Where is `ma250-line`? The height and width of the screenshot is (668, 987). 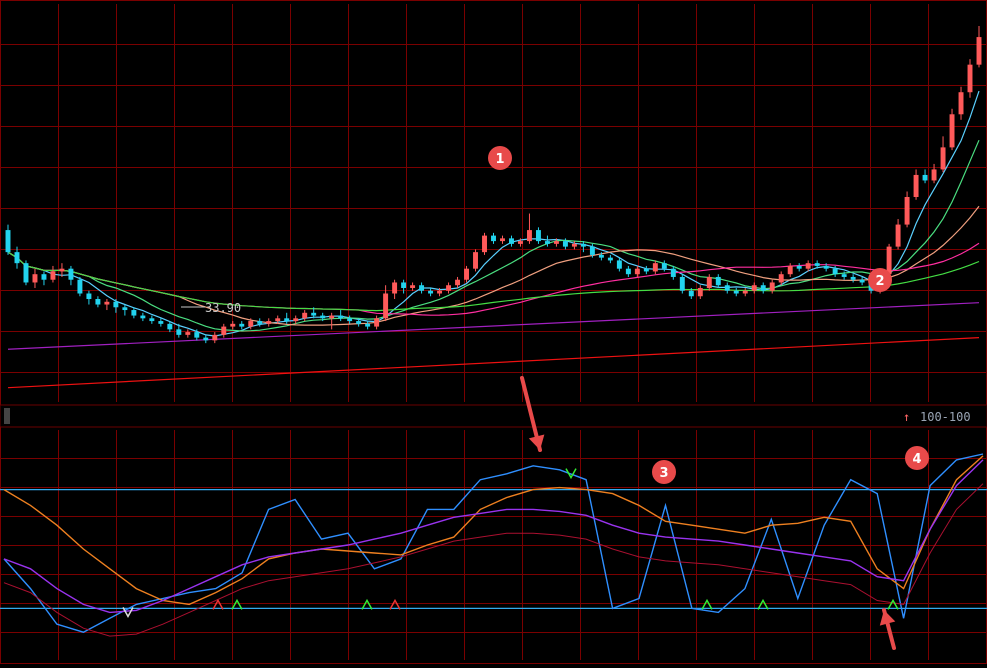
ma250-line is located at coordinates (493, 363).